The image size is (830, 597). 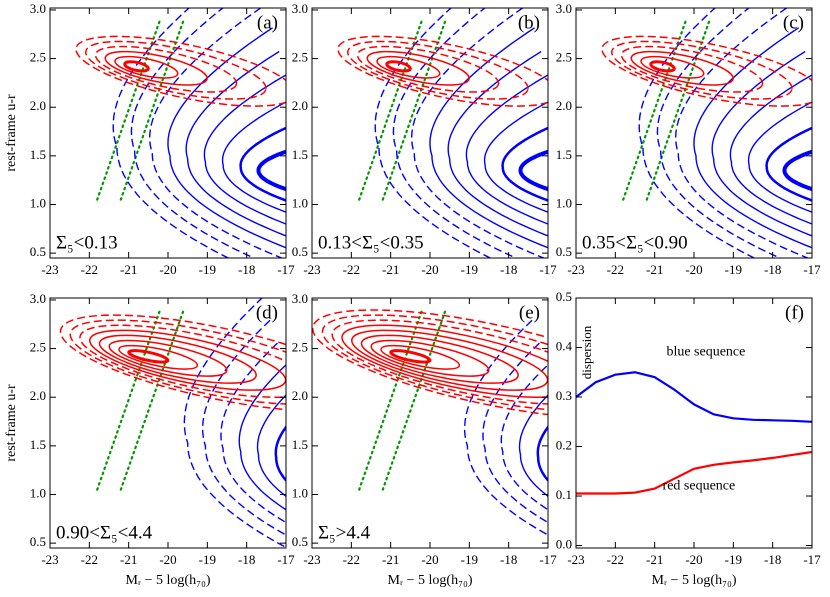 I want to click on panel-label: (f), so click(x=794, y=312).